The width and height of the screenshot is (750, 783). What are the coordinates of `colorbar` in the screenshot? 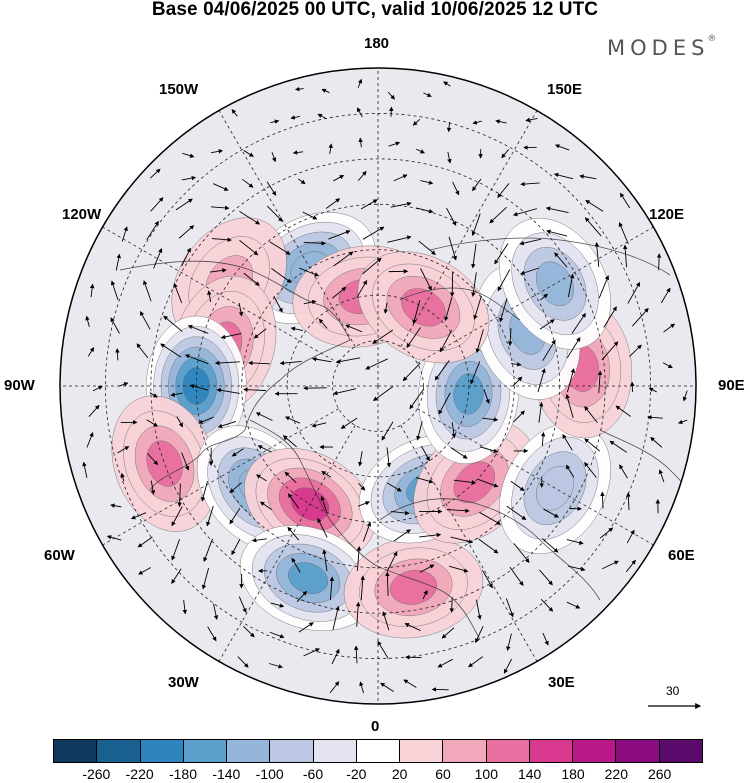 It's located at (378, 751).